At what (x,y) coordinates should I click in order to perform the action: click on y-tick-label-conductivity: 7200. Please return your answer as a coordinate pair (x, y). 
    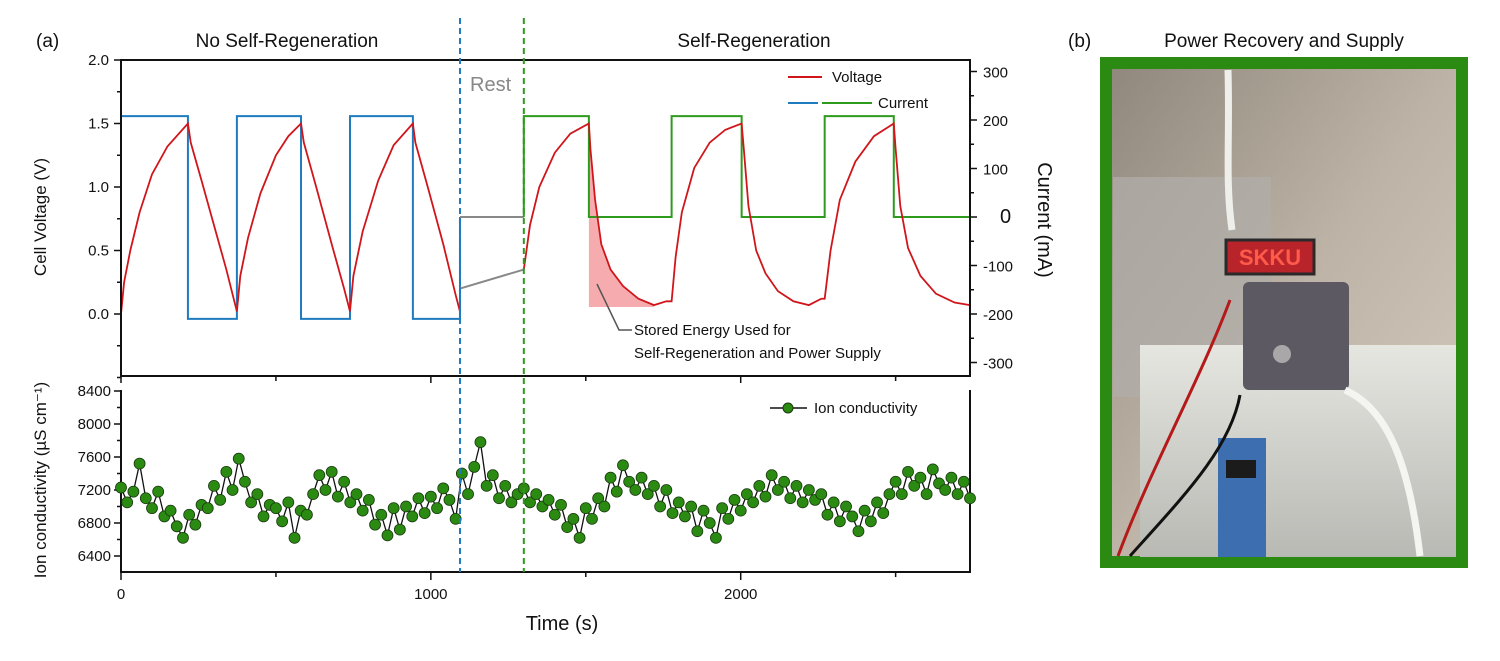
    Looking at the image, I should click on (94, 490).